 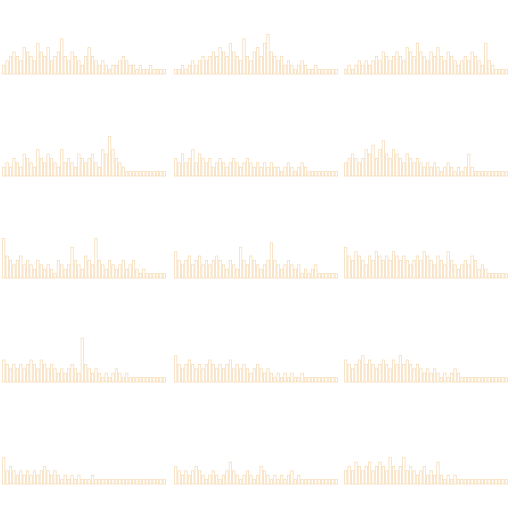 I want to click on panel-r1-c1, so click(x=84, y=56).